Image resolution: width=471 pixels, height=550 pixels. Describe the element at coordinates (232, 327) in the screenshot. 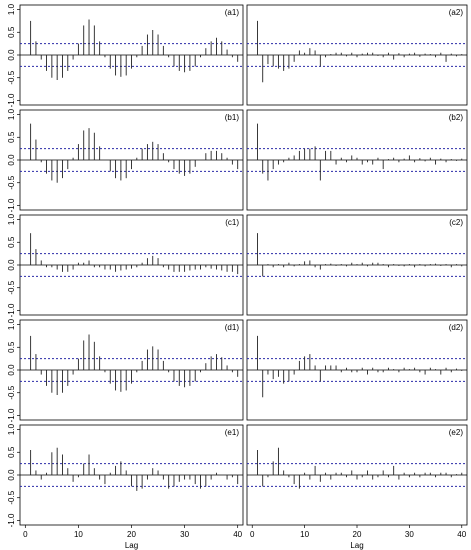

I see `panel-label: (d1)` at that location.